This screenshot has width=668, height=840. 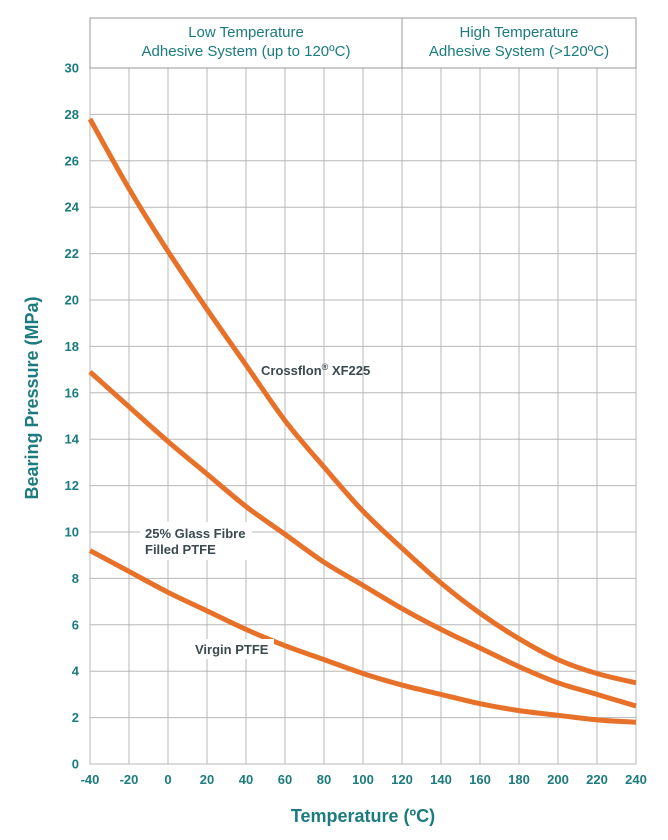 I want to click on y-tick-label: 24, so click(x=72, y=207).